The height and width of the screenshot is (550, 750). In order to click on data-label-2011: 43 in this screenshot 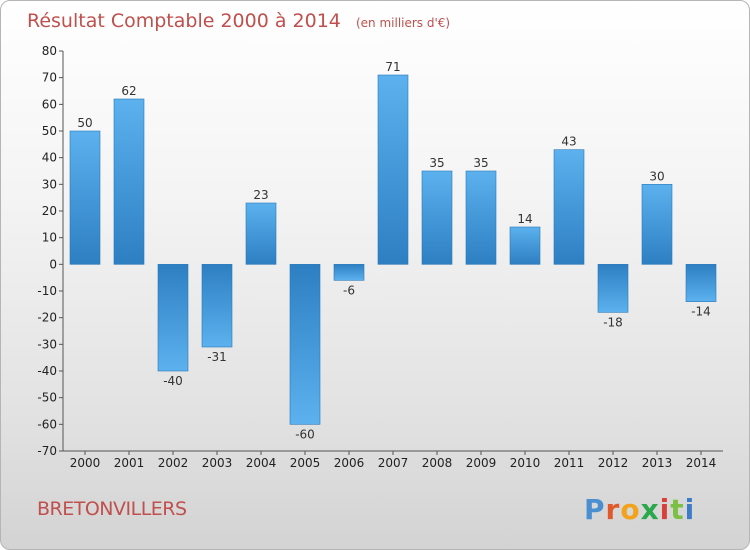, I will do `click(568, 142)`.